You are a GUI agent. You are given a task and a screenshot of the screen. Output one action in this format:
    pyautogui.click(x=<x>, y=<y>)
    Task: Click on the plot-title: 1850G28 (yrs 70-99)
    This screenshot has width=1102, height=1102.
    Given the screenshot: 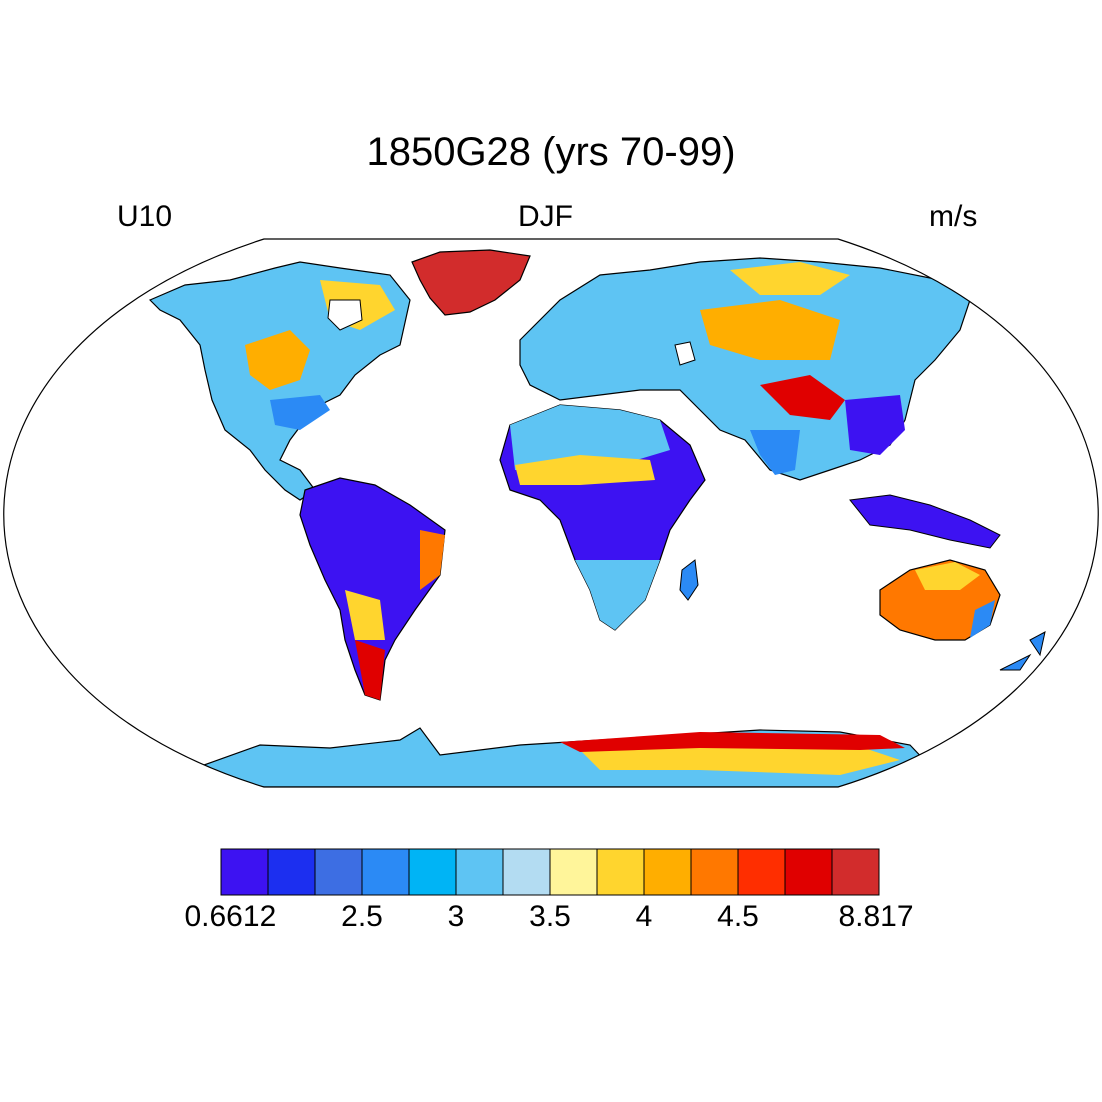 What is the action you would take?
    pyautogui.click(x=551, y=152)
    